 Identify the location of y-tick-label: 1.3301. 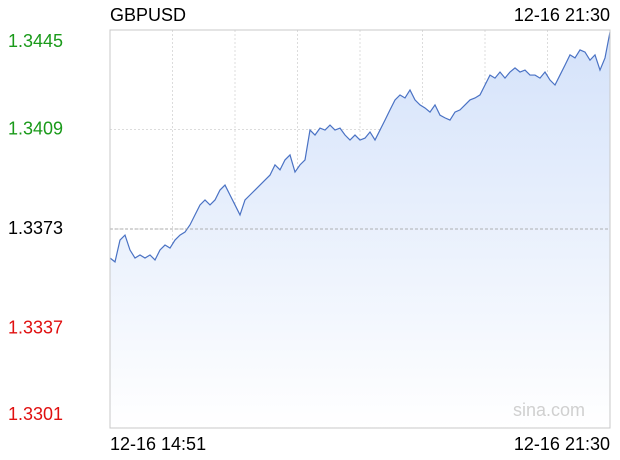
(35, 414).